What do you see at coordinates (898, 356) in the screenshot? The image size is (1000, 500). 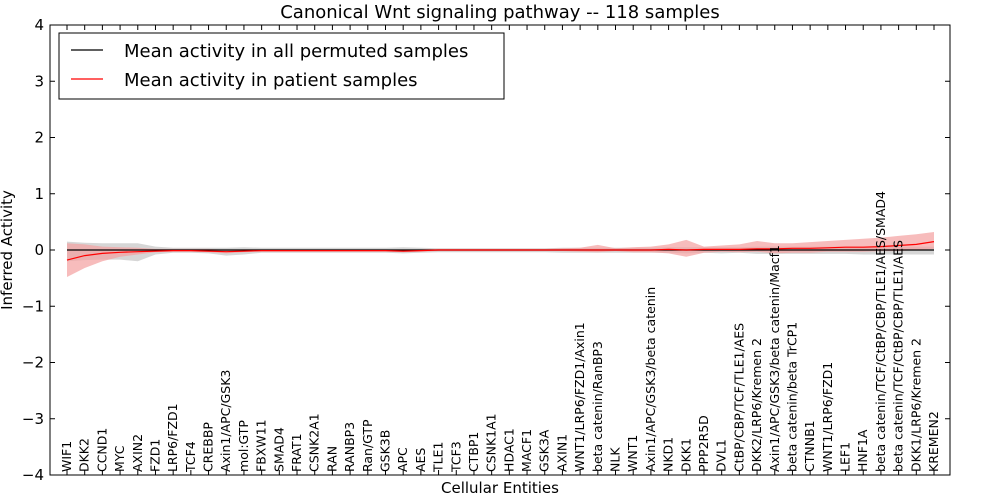 I see `x-tick-label: beta catenin/TCF/CtBP/CBP/TLE1/AES` at bounding box center [898, 356].